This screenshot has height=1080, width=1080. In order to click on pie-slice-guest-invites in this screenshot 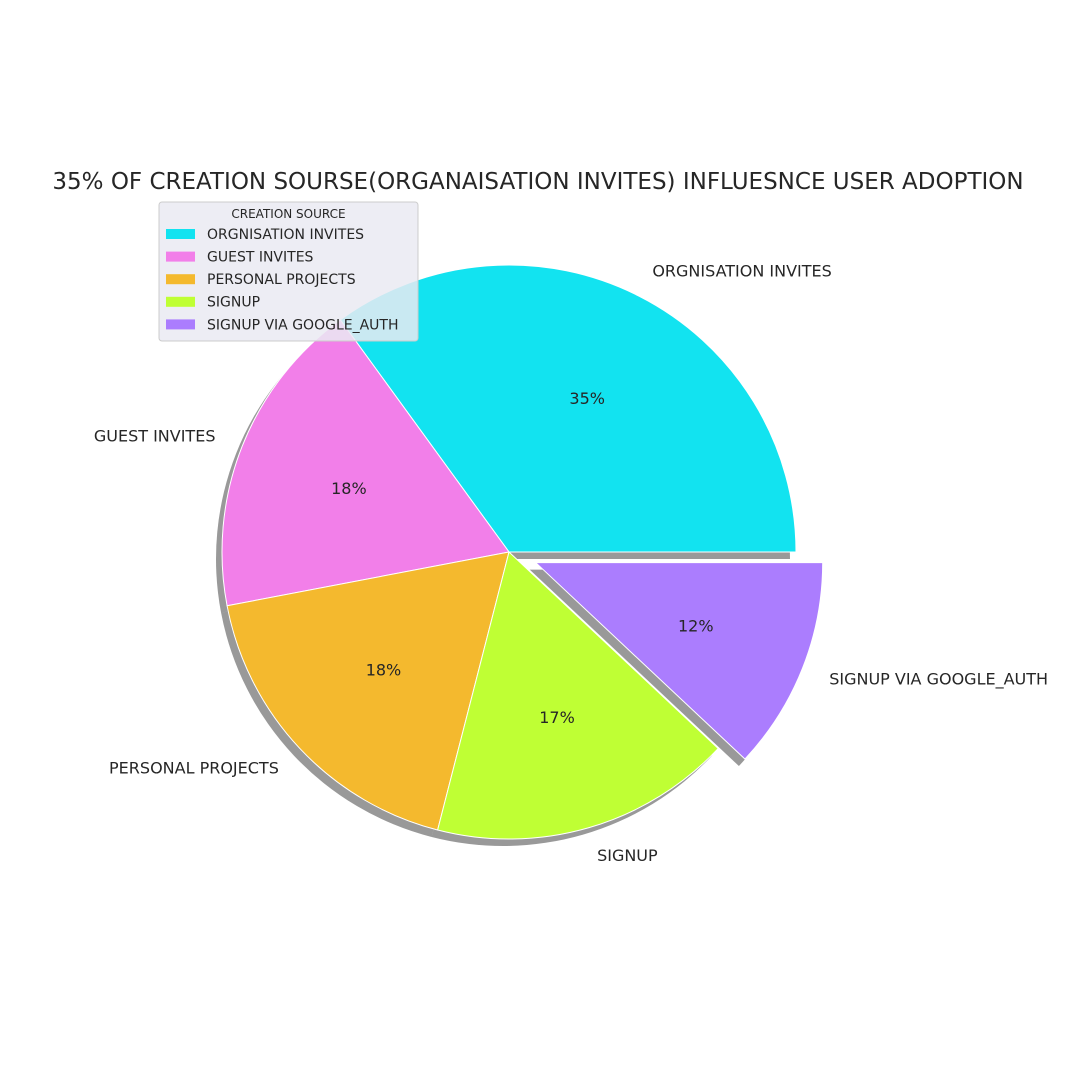, I will do `click(365, 463)`.